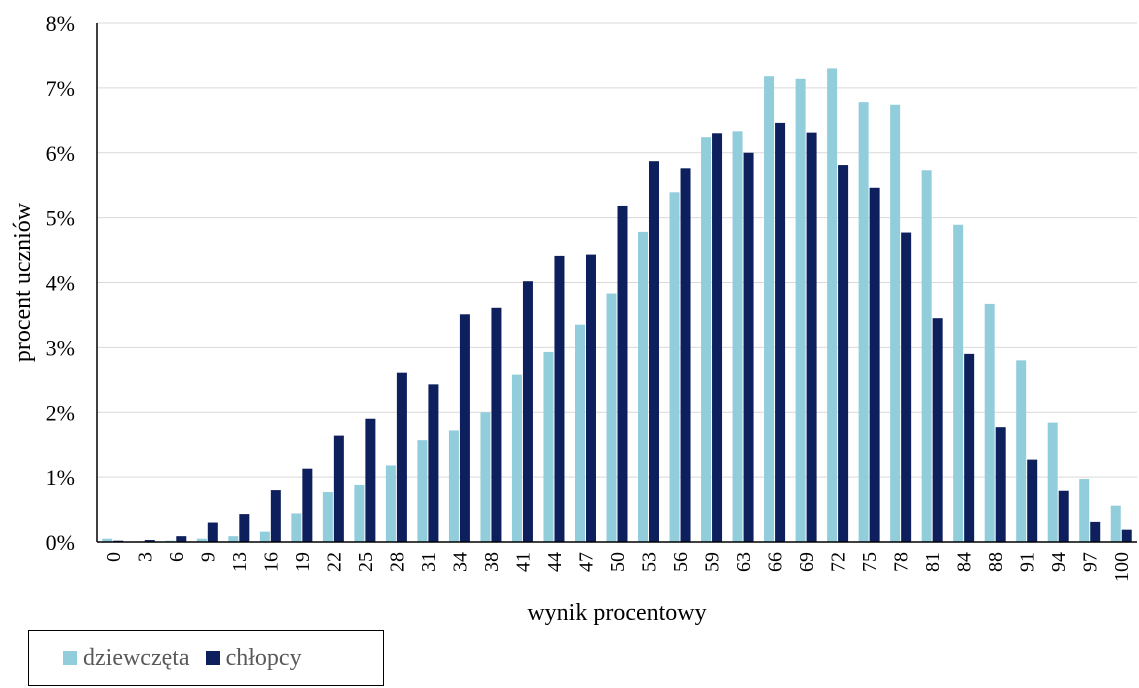  I want to click on y-tick-label: 4%, so click(60, 283).